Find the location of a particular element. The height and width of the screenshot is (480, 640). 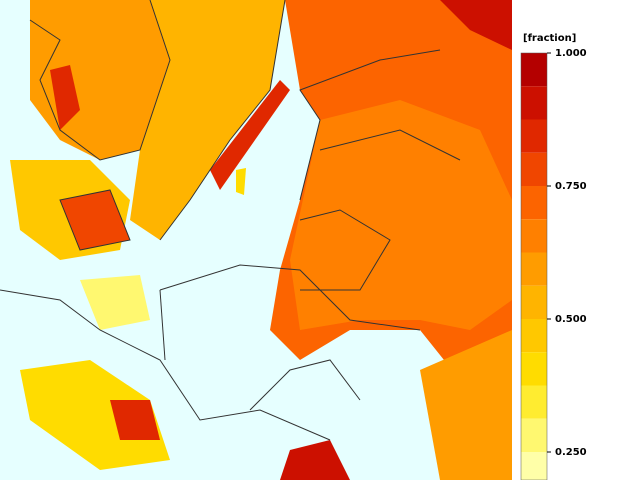

colorbar-frame is located at coordinates (534, 266).